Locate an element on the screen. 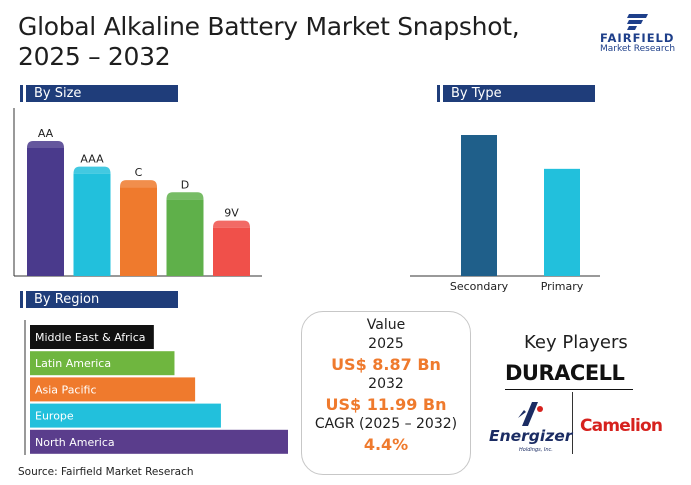 This screenshot has width=691, height=485. size-bar-aa is located at coordinates (45, 208).